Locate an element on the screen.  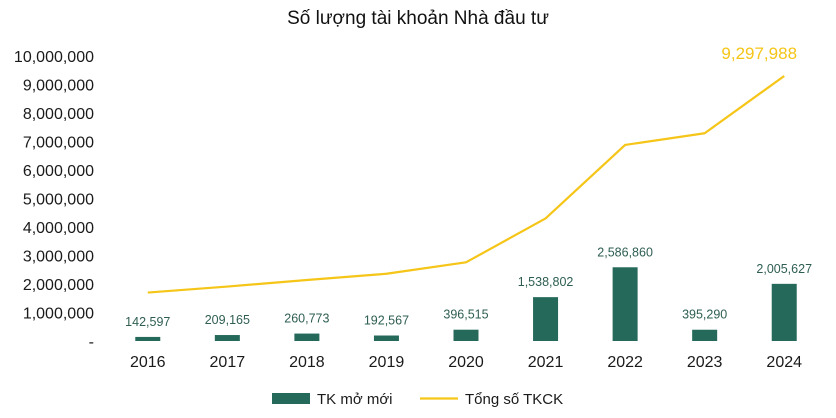
y-tick-label: 7,000,000 is located at coordinates (58, 143).